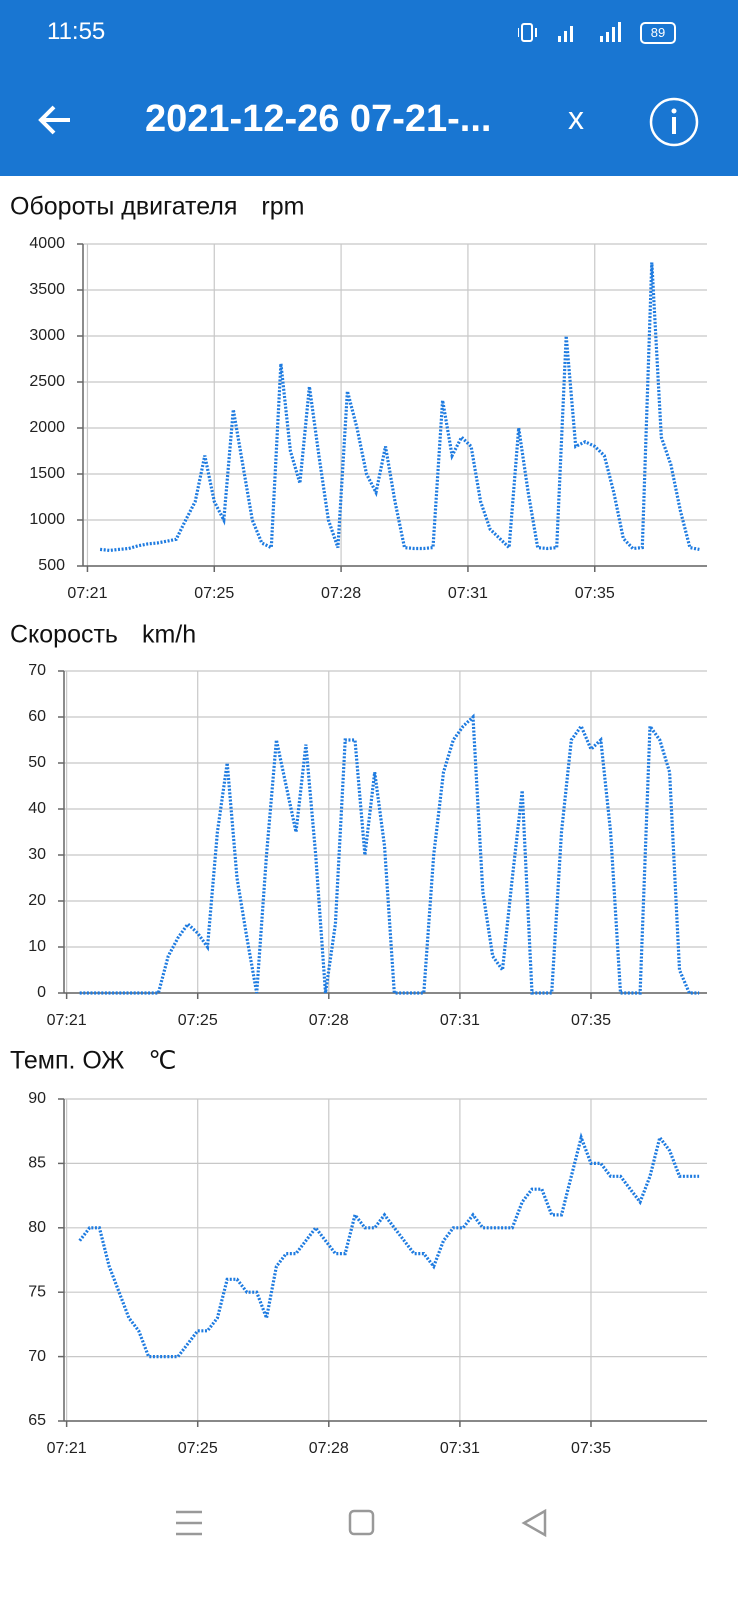 This screenshot has width=738, height=1600. What do you see at coordinates (37, 716) in the screenshot?
I see `y-tick-label: 60` at bounding box center [37, 716].